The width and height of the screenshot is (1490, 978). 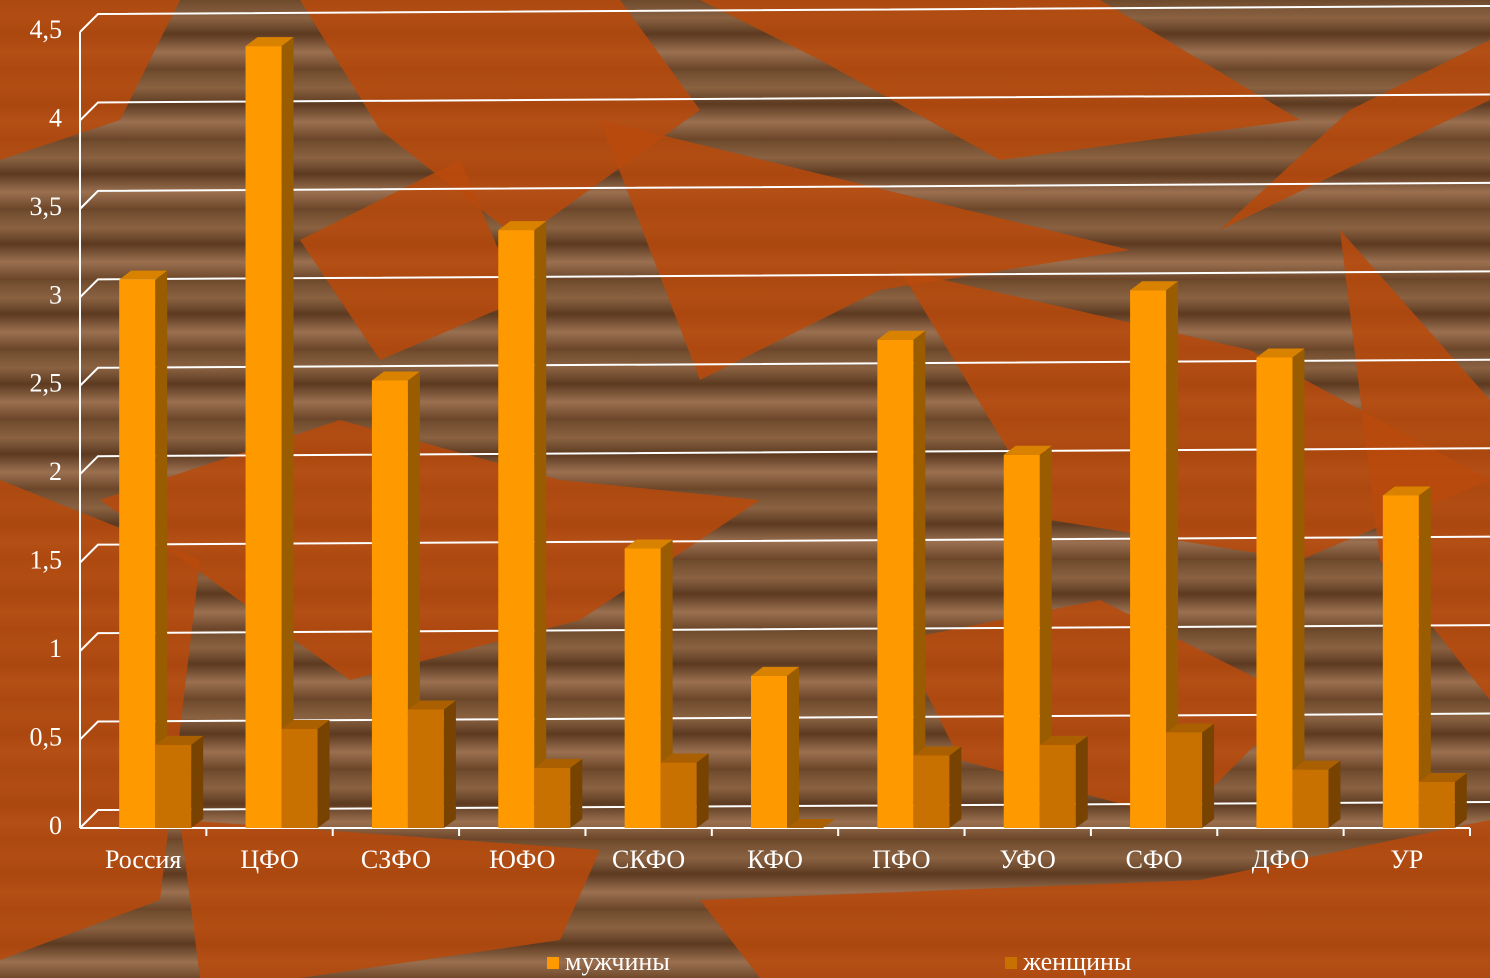 What do you see at coordinates (1154, 859) in the screenshot?
I see `x-tick-label: СФО` at bounding box center [1154, 859].